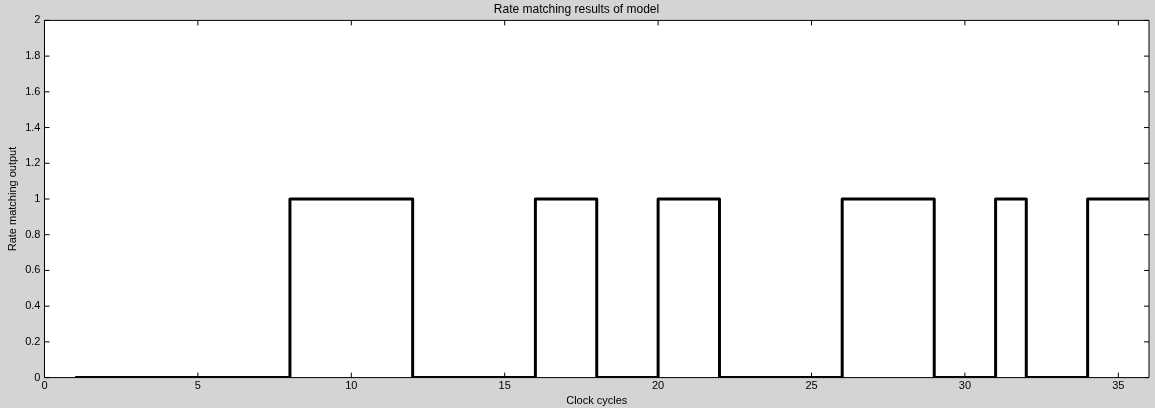 The image size is (1155, 408). What do you see at coordinates (597, 400) in the screenshot?
I see `x-axis-title: Clock cycles` at bounding box center [597, 400].